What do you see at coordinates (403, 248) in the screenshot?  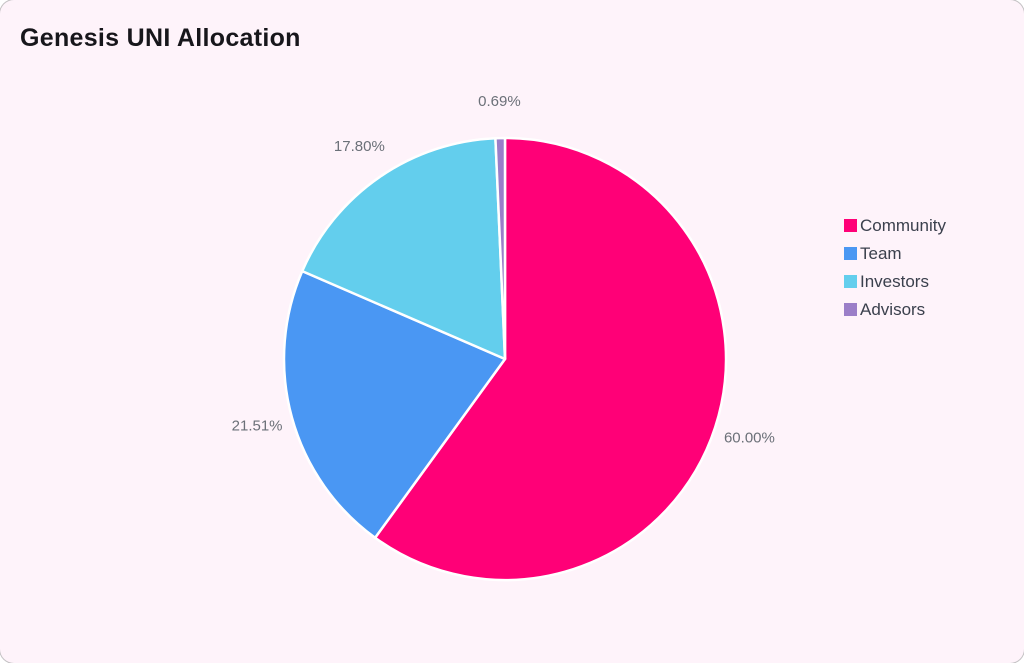 I see `pie-slice-investors` at bounding box center [403, 248].